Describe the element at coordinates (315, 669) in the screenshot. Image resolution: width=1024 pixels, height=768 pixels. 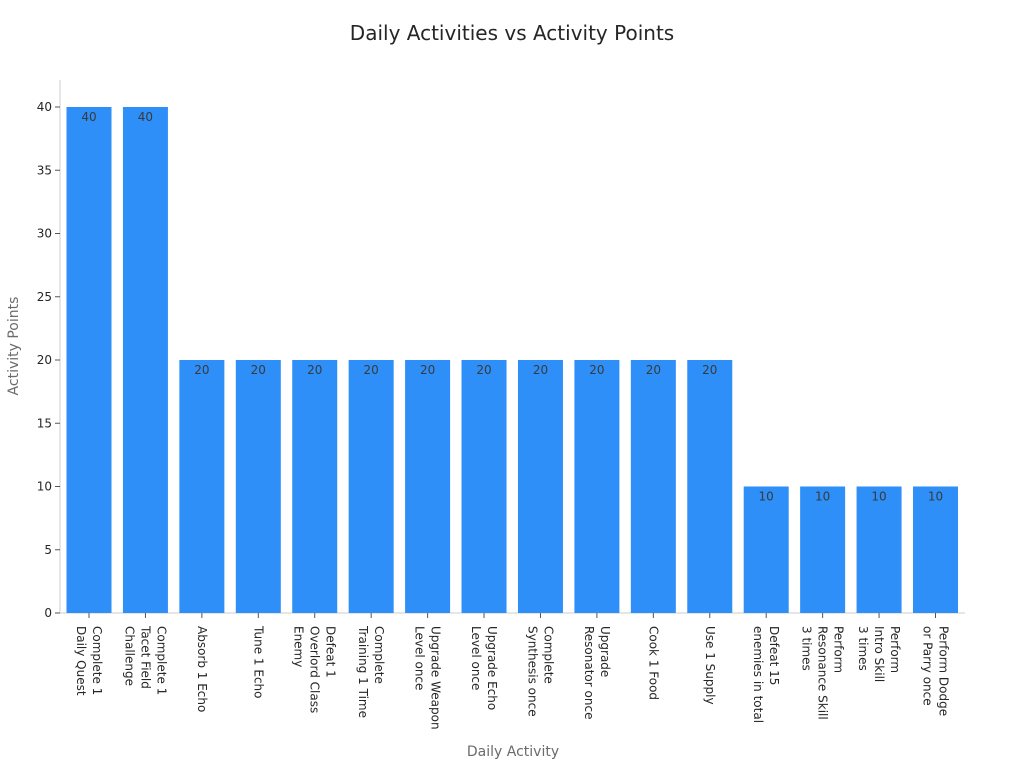
I see `x-tick-label-line: Overlord Class` at that location.